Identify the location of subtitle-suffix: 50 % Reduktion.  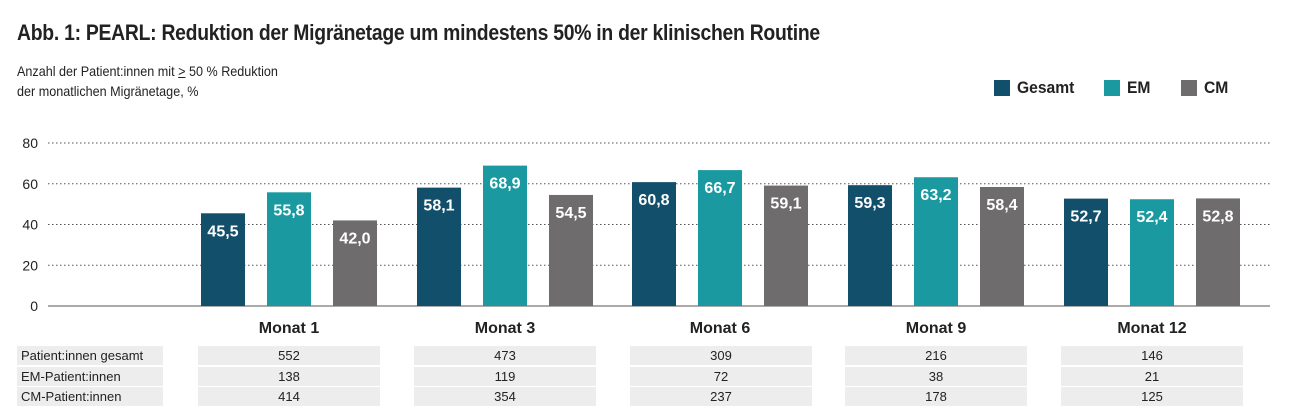
(231, 71).